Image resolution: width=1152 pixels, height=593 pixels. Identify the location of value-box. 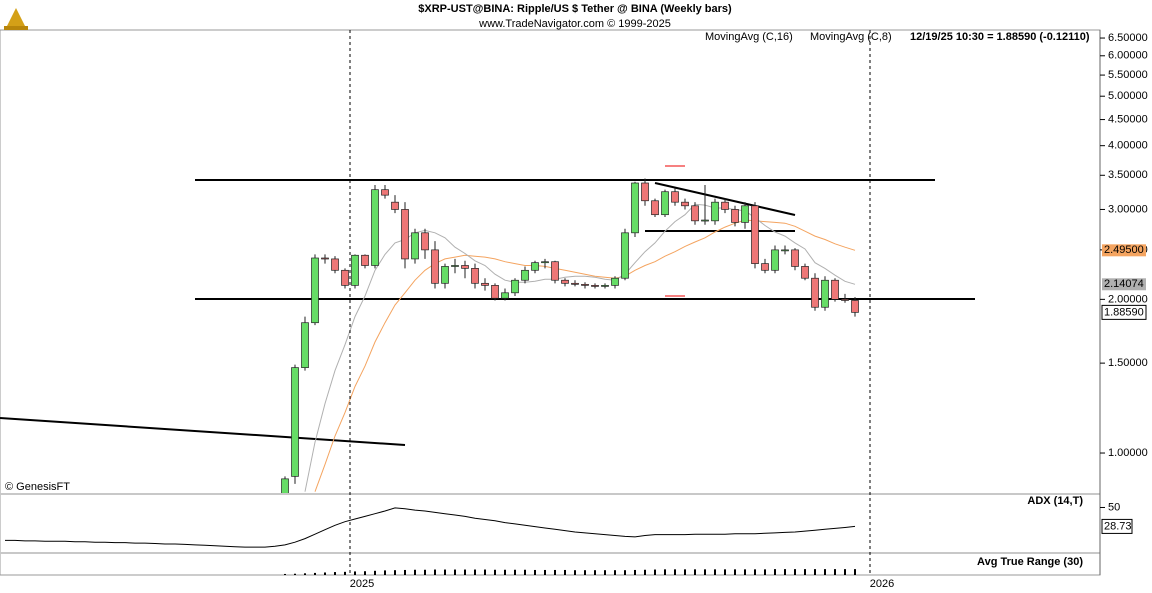
(1124, 312).